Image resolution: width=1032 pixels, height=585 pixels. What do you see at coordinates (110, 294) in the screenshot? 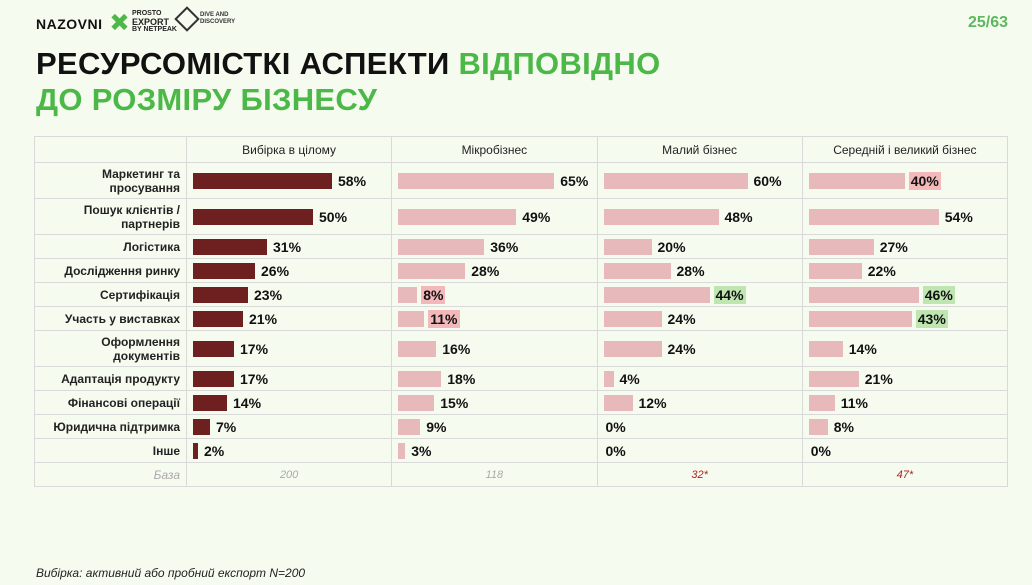
I see `category-label: Сертифікація` at bounding box center [110, 294].